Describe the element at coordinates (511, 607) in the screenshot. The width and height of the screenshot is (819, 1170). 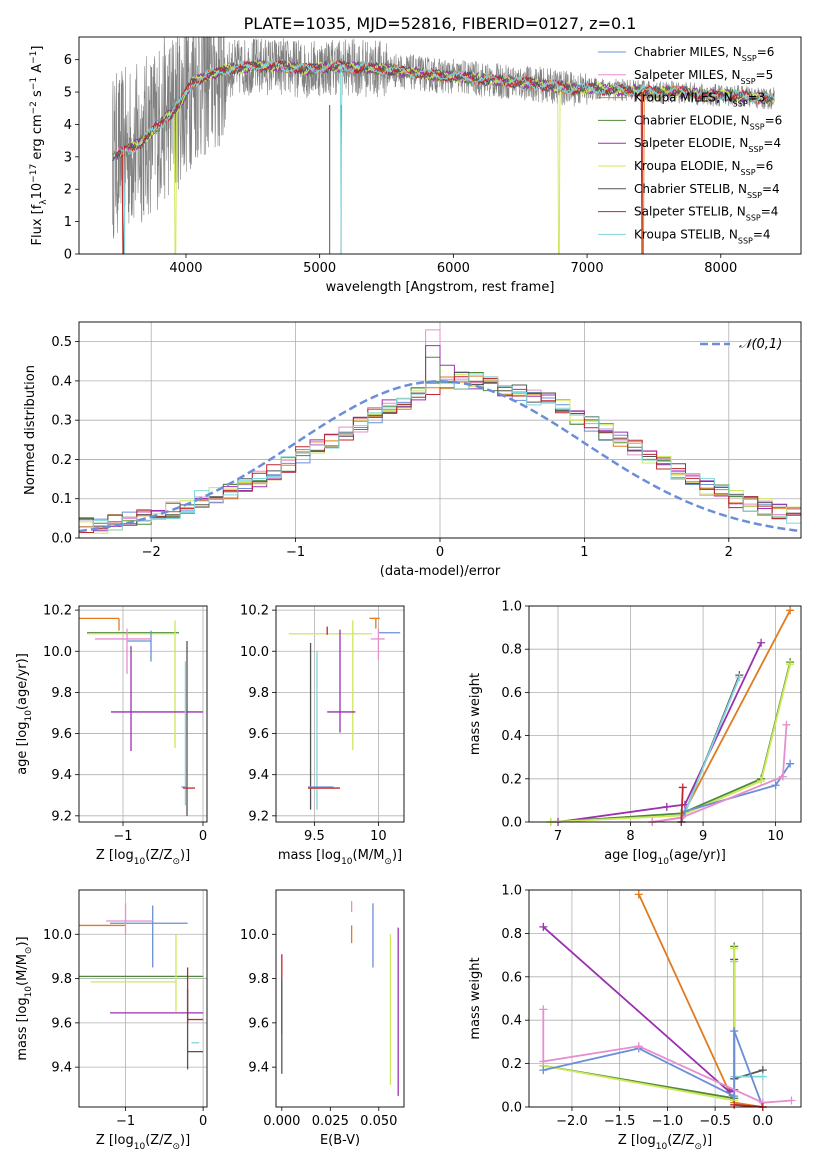
I see `y-tick-label: 1.0` at that location.